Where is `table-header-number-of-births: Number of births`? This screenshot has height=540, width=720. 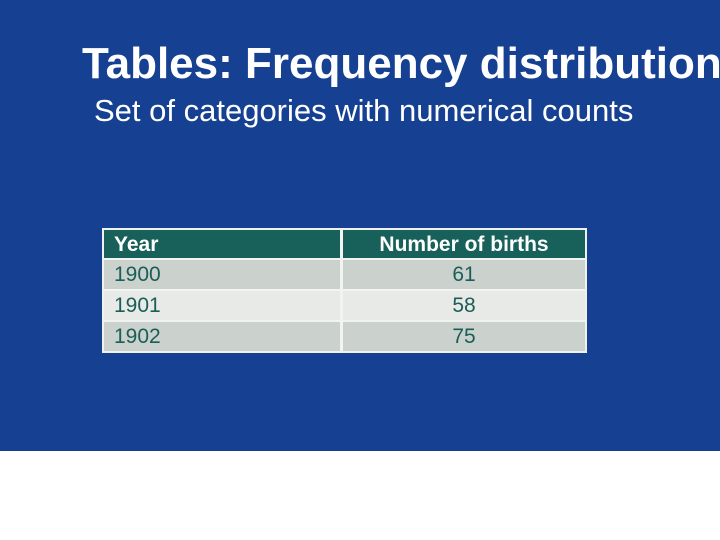 table-header-number-of-births: Number of births is located at coordinates (462, 244).